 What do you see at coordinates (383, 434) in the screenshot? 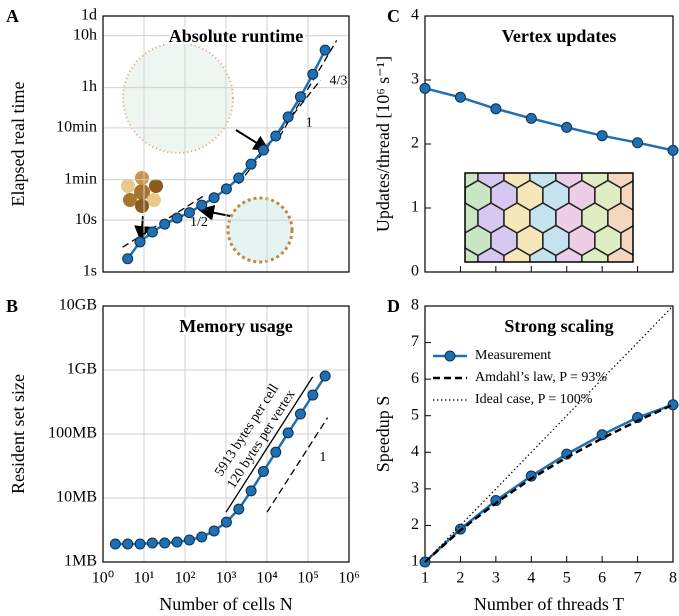
I see `y-axis-label: Speedup S` at bounding box center [383, 434].